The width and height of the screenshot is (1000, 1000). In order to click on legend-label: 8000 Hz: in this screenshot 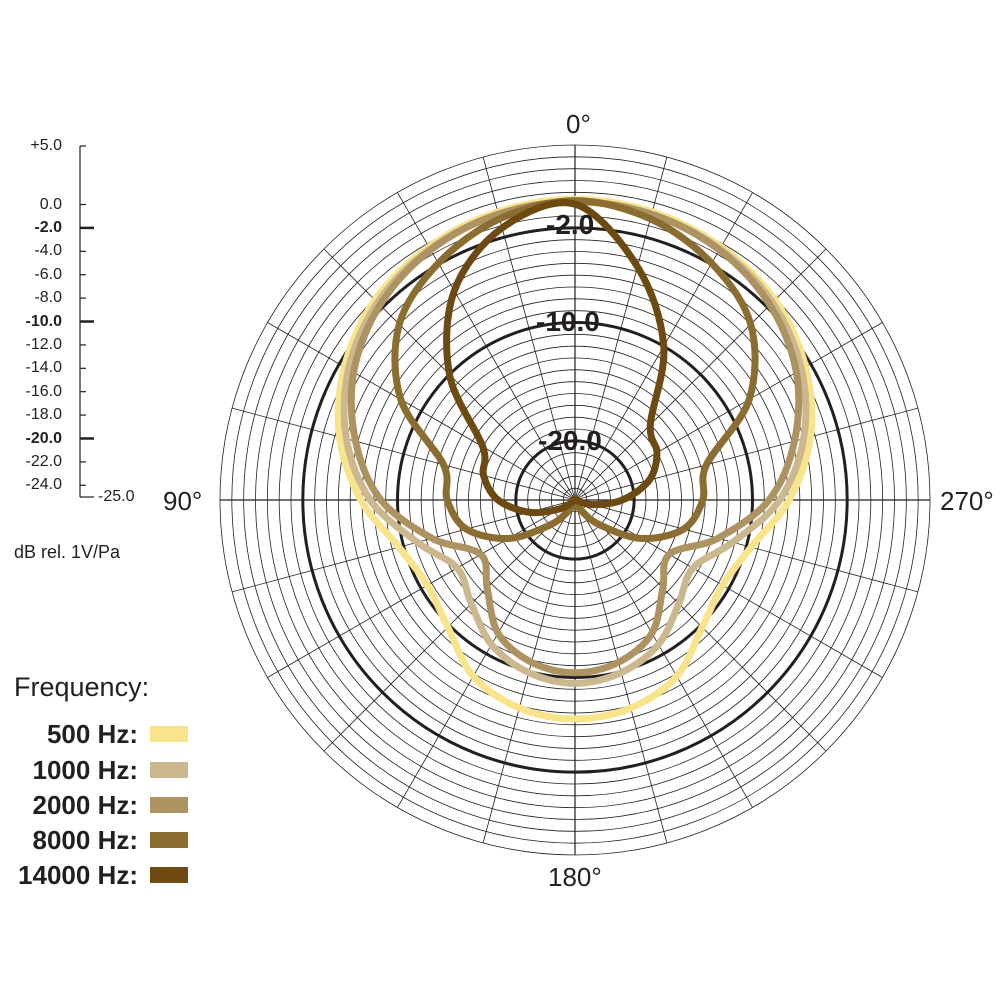, I will do `click(85, 840)`.